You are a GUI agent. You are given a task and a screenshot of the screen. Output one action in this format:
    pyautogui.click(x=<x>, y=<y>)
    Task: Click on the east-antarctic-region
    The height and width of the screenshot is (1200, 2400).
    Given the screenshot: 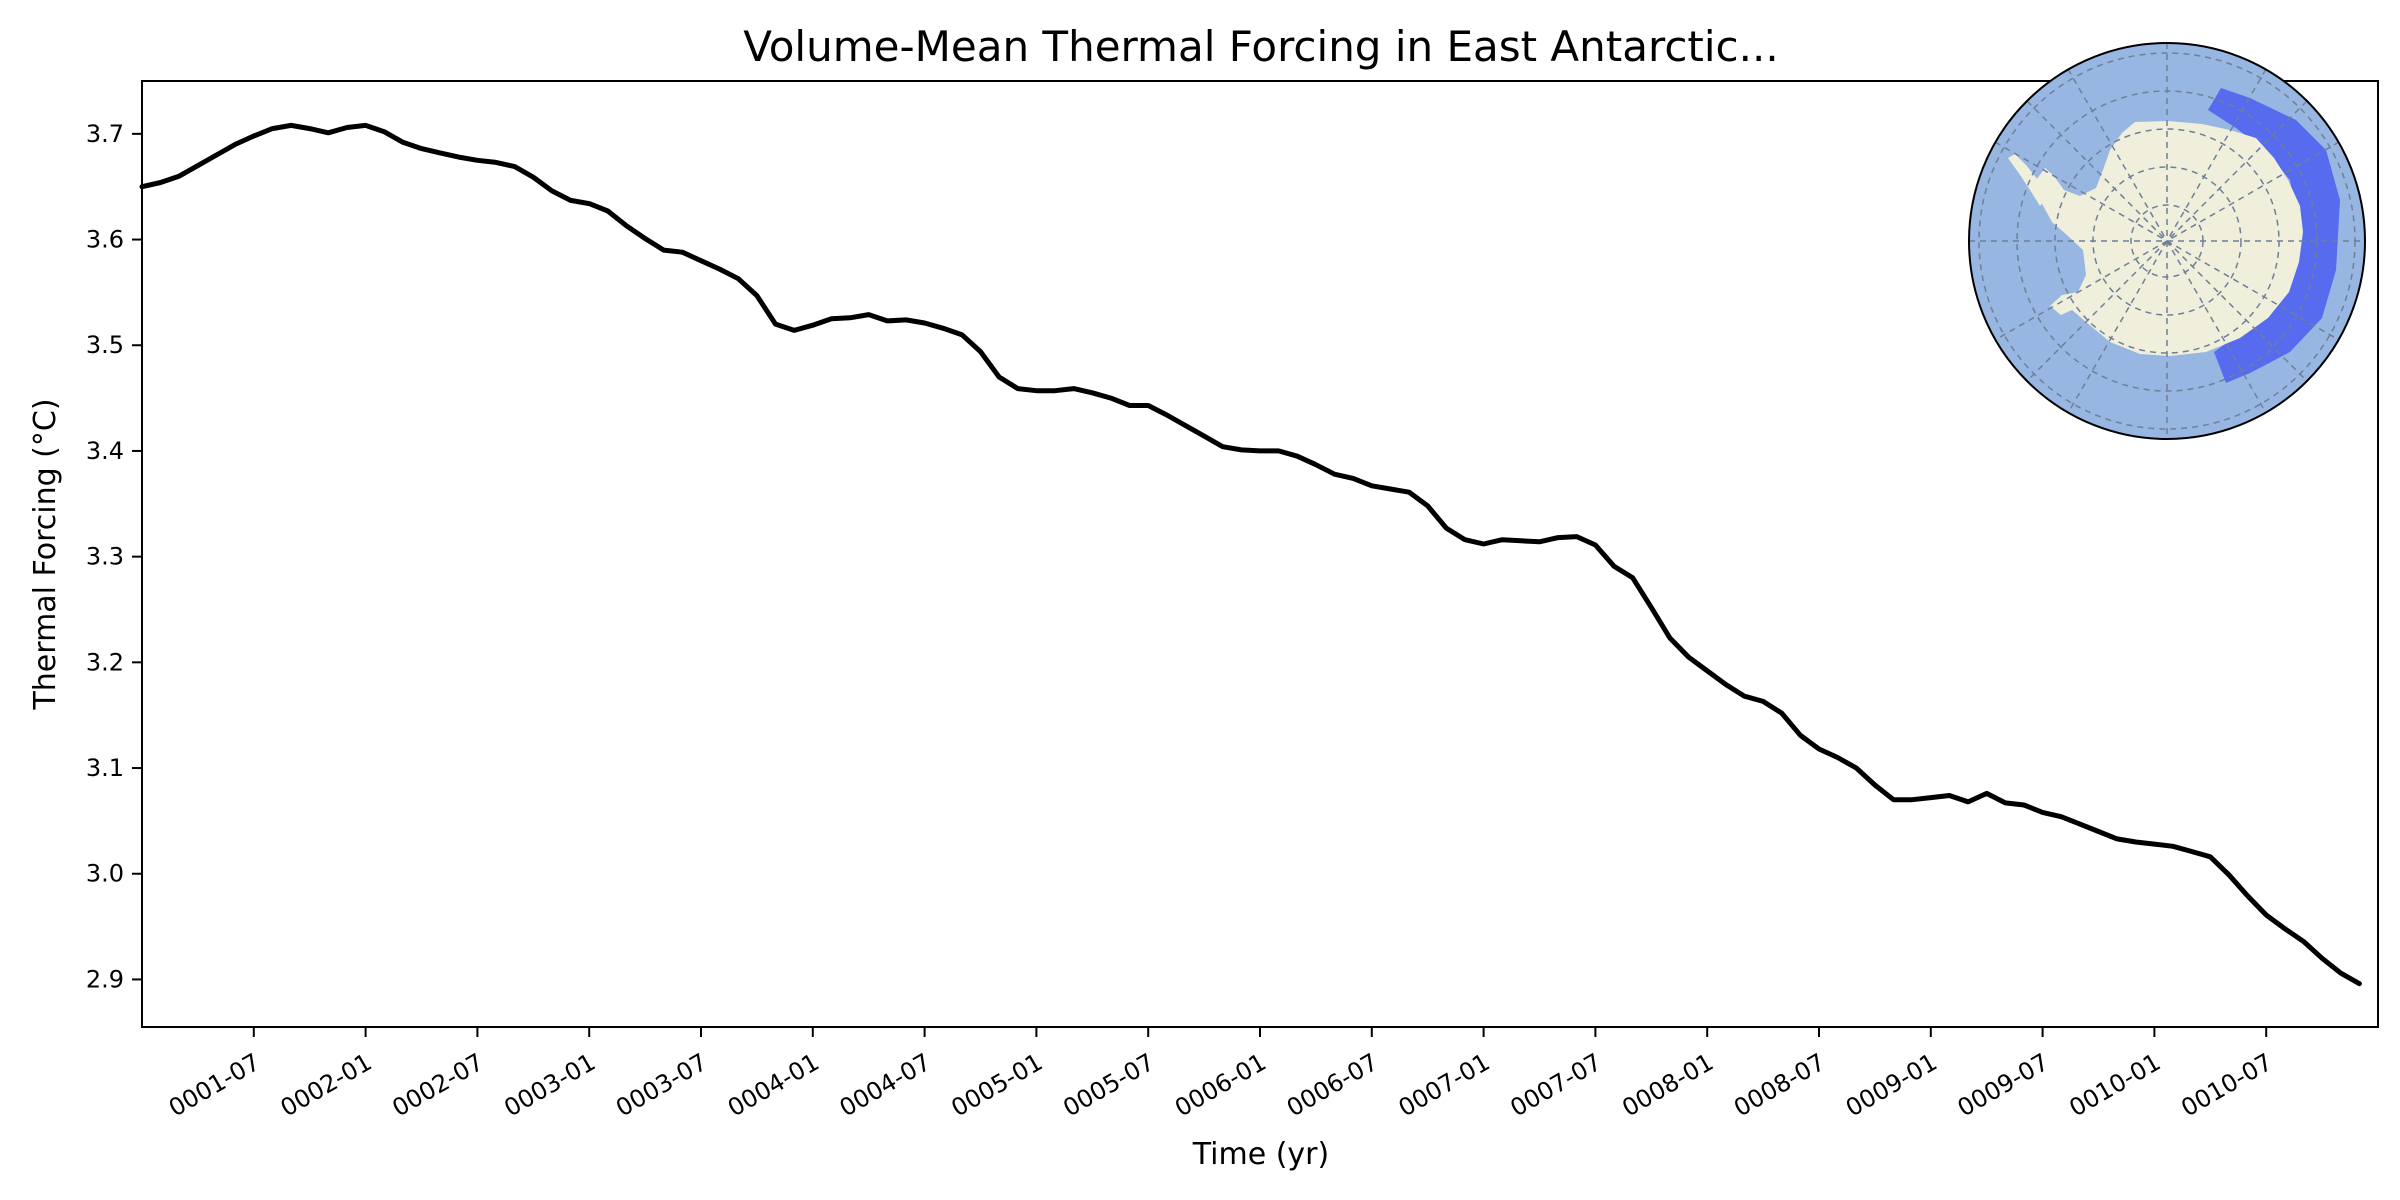 What is the action you would take?
    pyautogui.click(x=2274, y=235)
    